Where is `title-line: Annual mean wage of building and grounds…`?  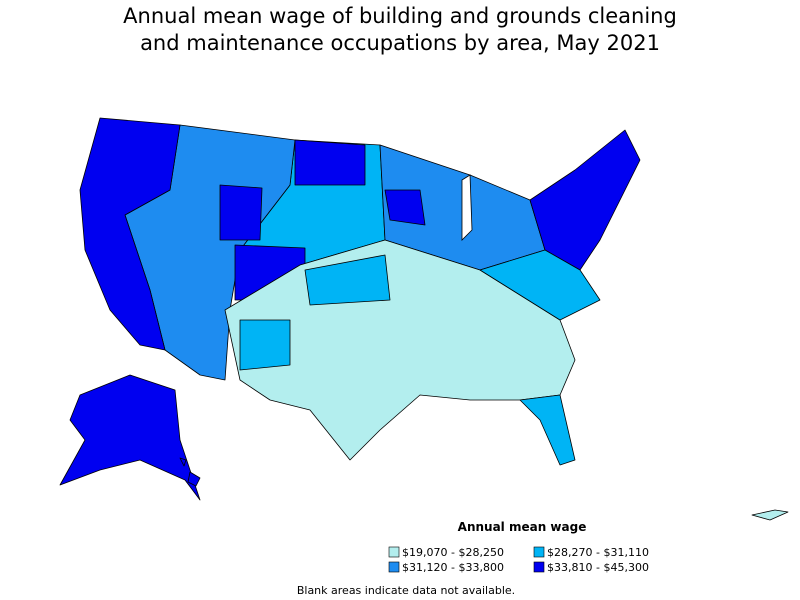
title-line: Annual mean wage of building and grounds… is located at coordinates (400, 16).